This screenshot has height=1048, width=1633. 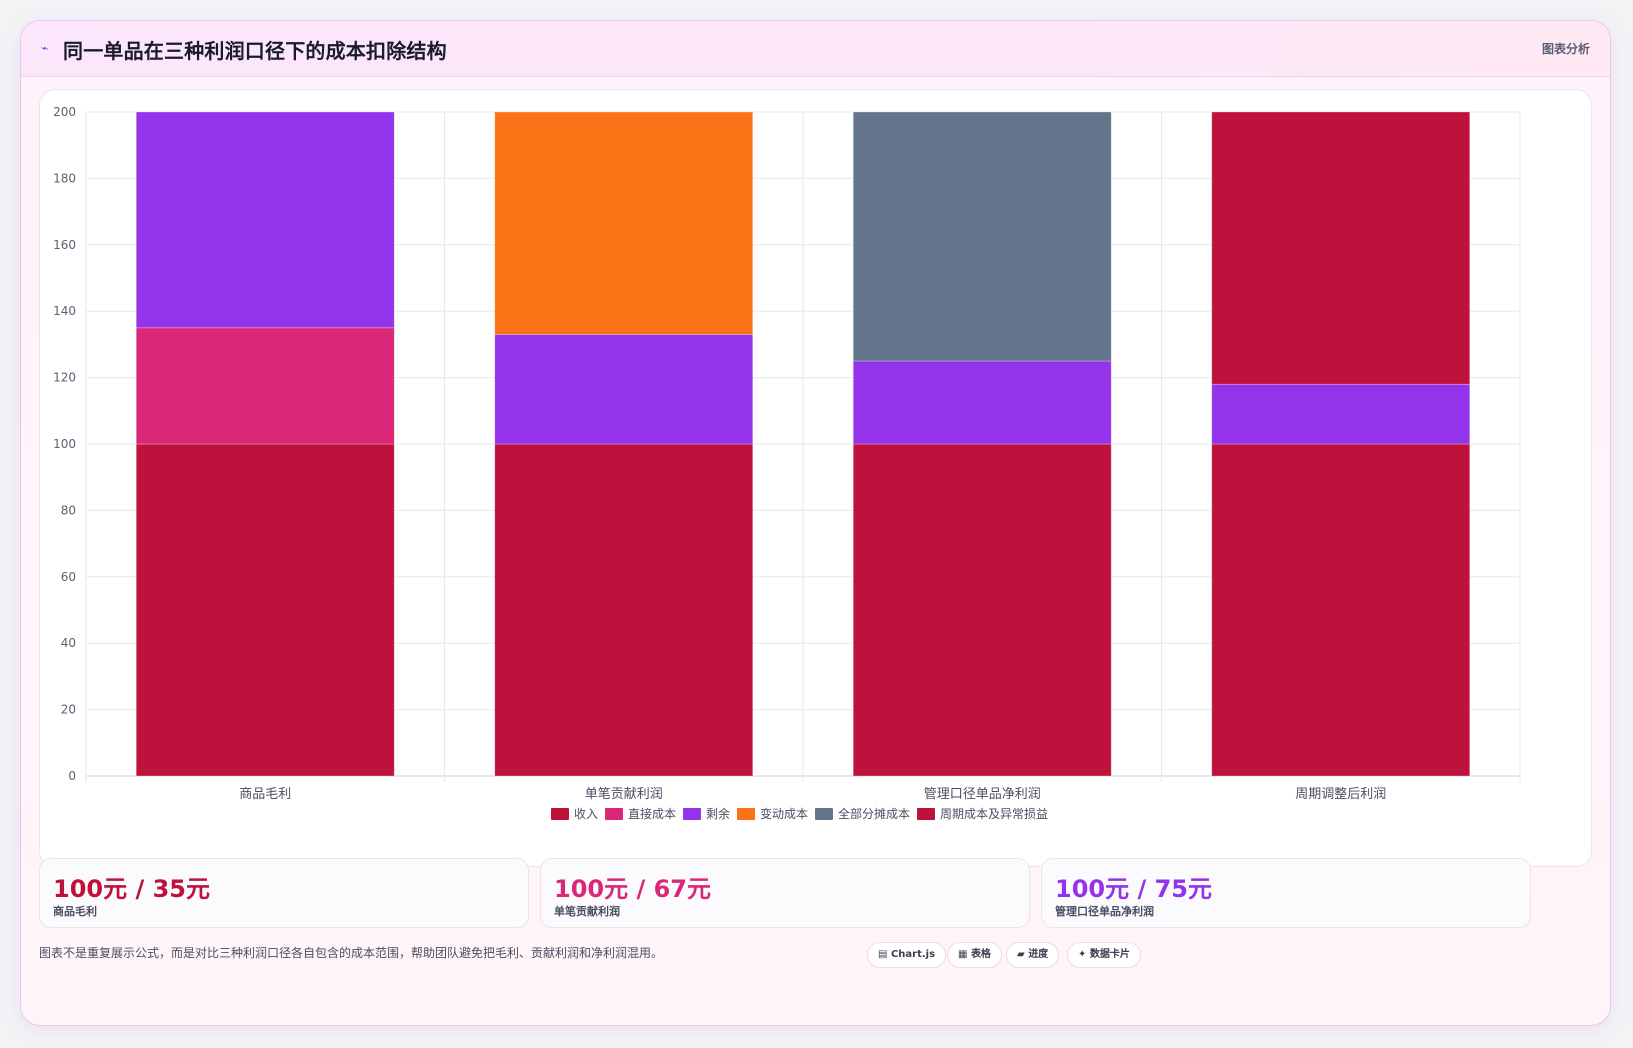 What do you see at coordinates (1038, 954) in the screenshot?
I see `badge-label: 进度` at bounding box center [1038, 954].